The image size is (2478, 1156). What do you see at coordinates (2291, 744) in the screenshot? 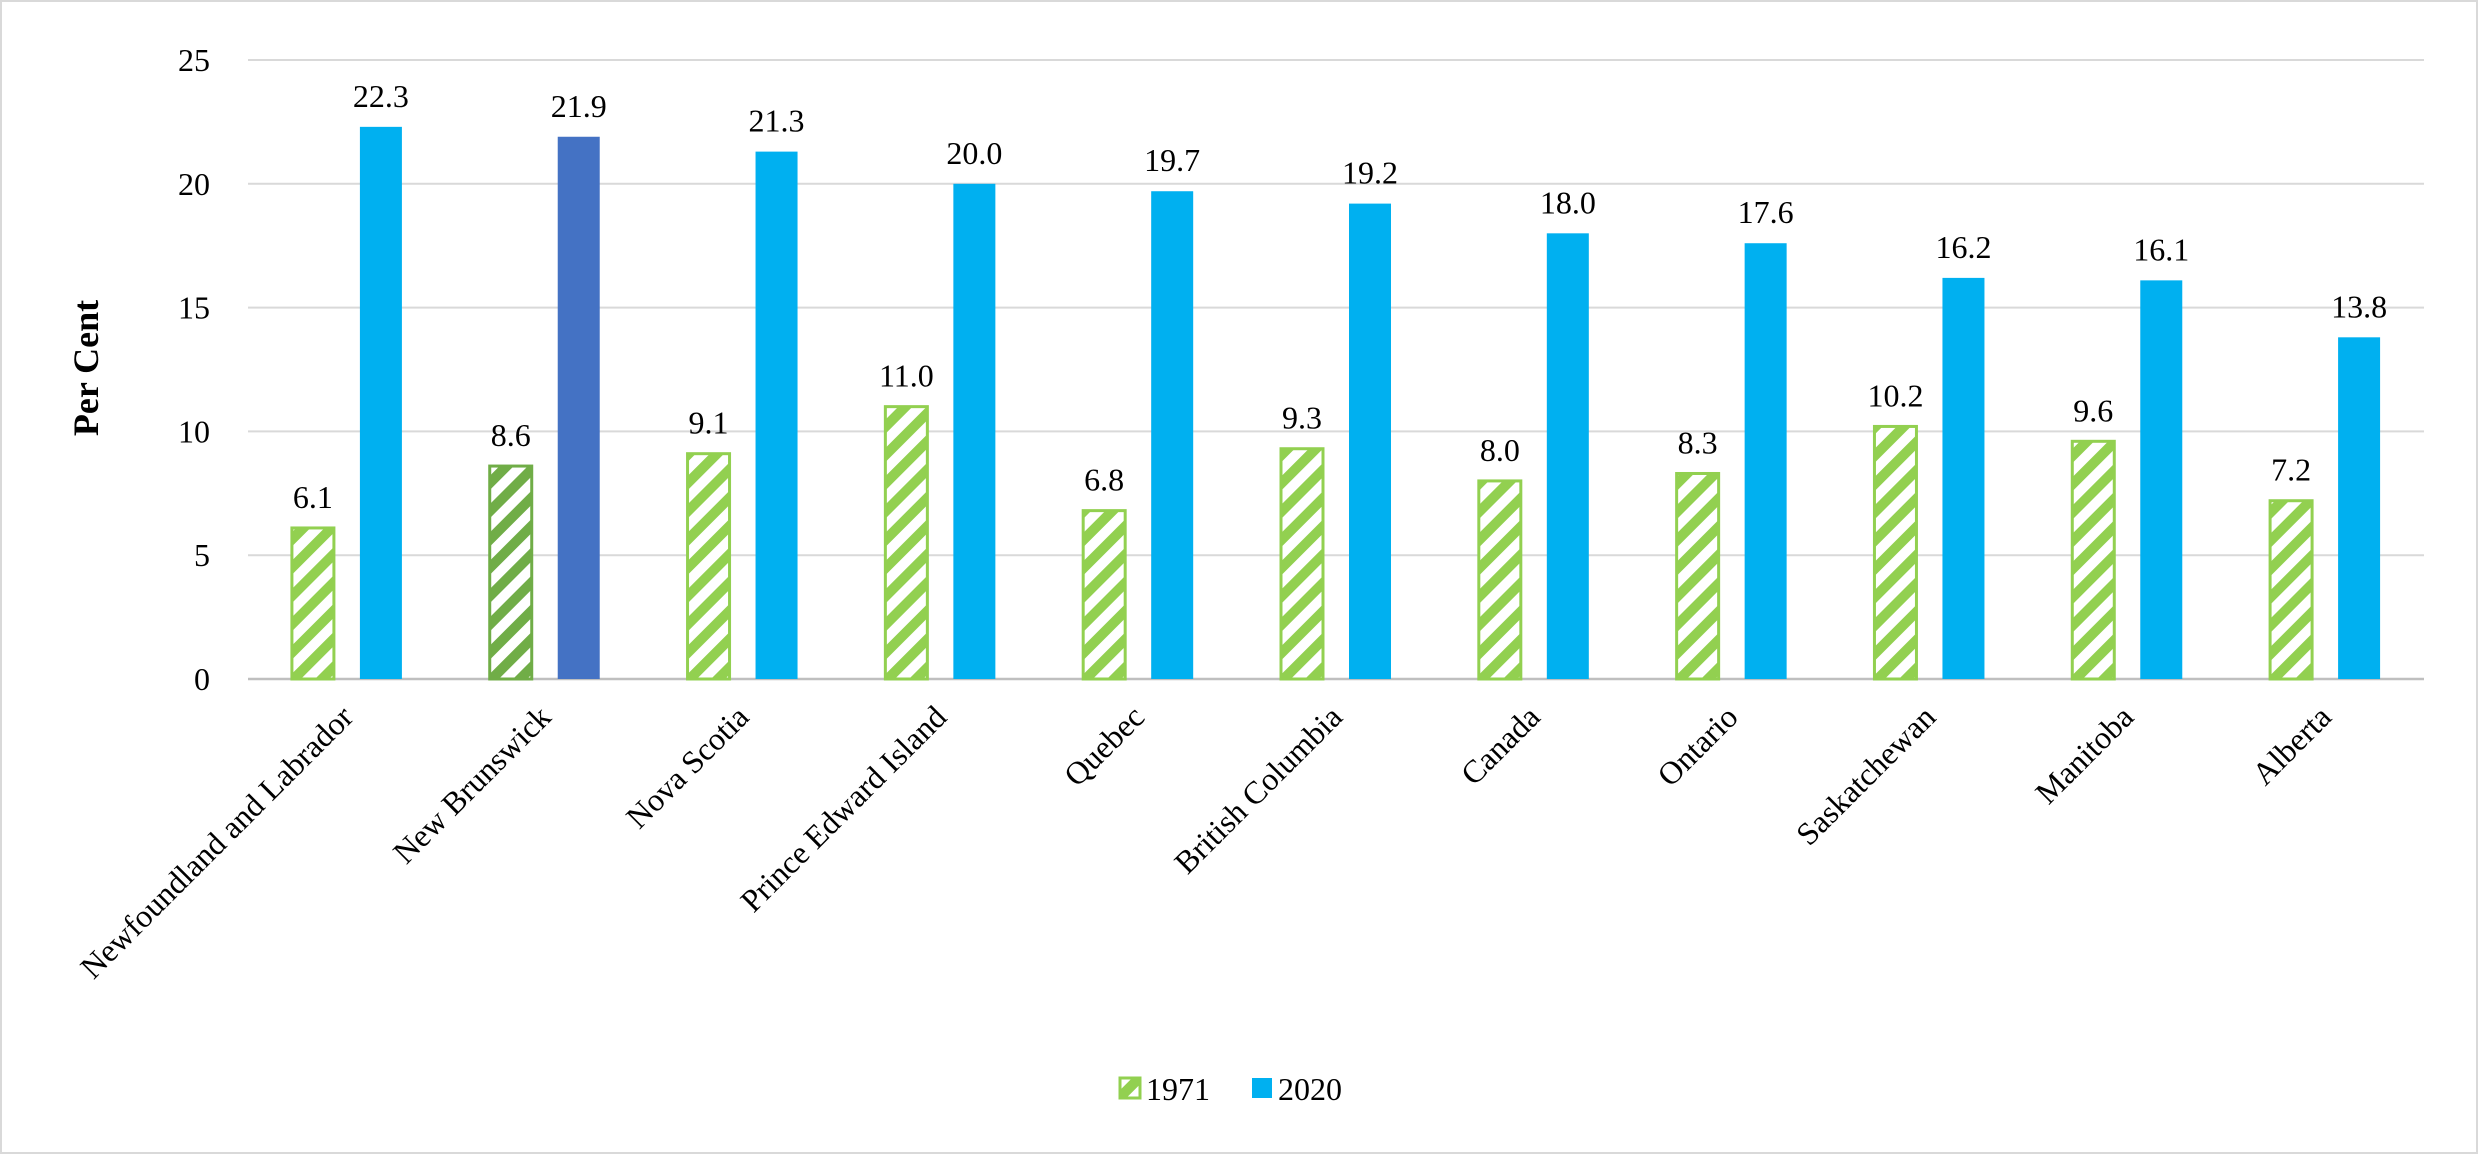
I see `x-category-label: Alberta` at bounding box center [2291, 744].